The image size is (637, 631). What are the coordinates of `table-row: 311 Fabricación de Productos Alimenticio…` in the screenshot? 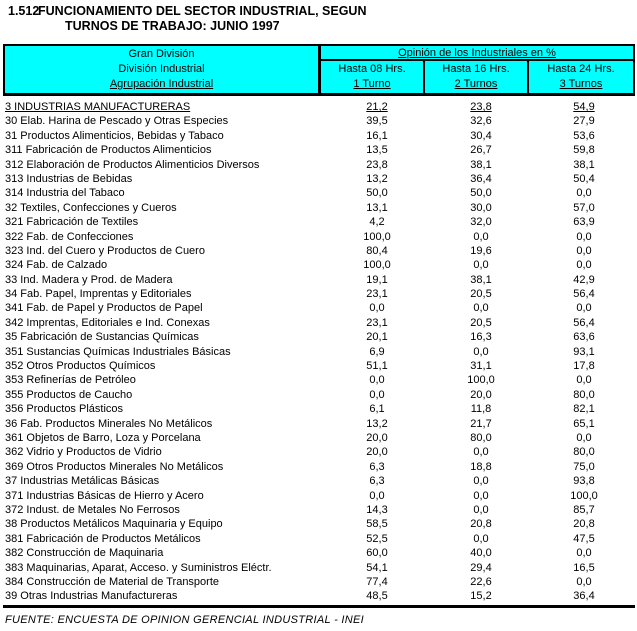 It's located at (319, 150).